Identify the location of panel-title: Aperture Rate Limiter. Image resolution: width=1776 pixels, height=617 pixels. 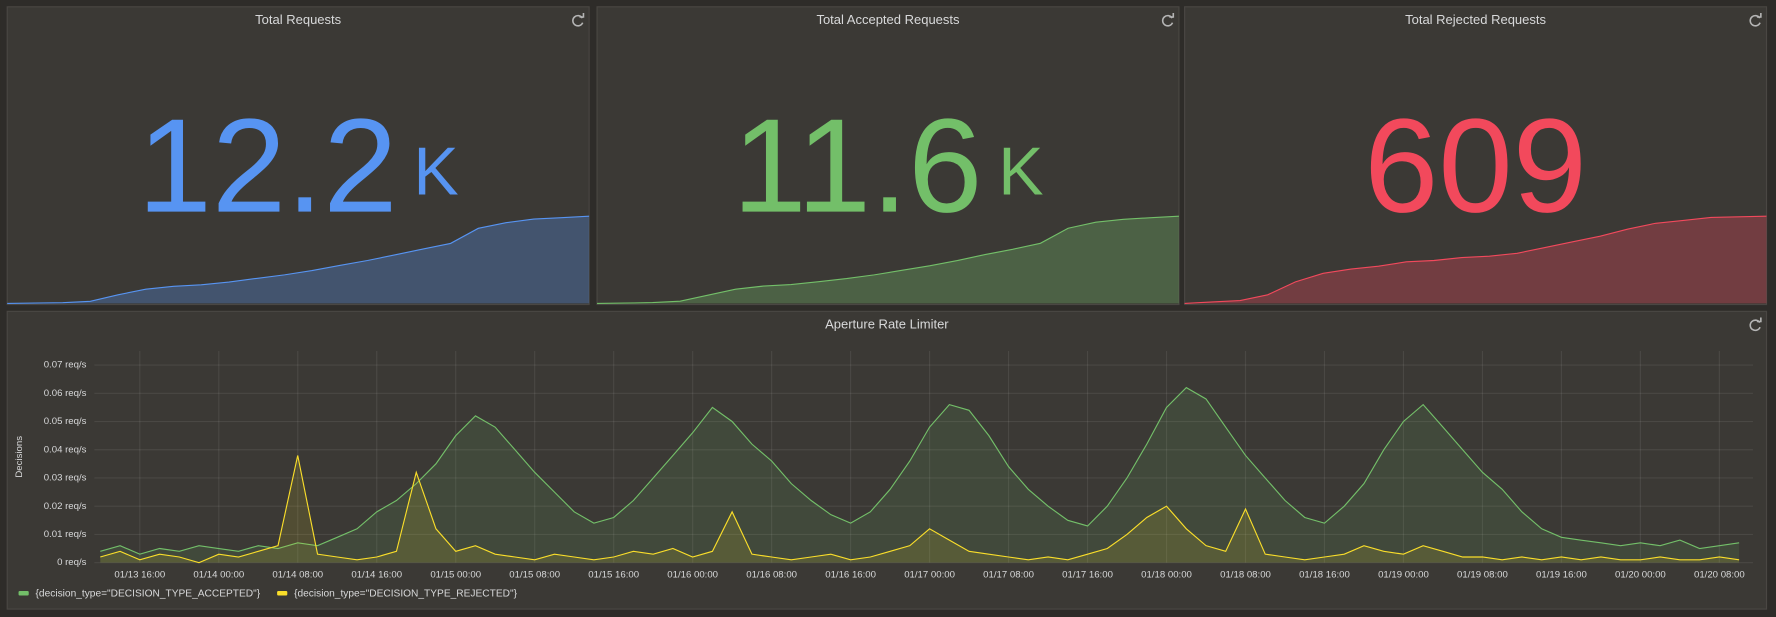
(887, 323).